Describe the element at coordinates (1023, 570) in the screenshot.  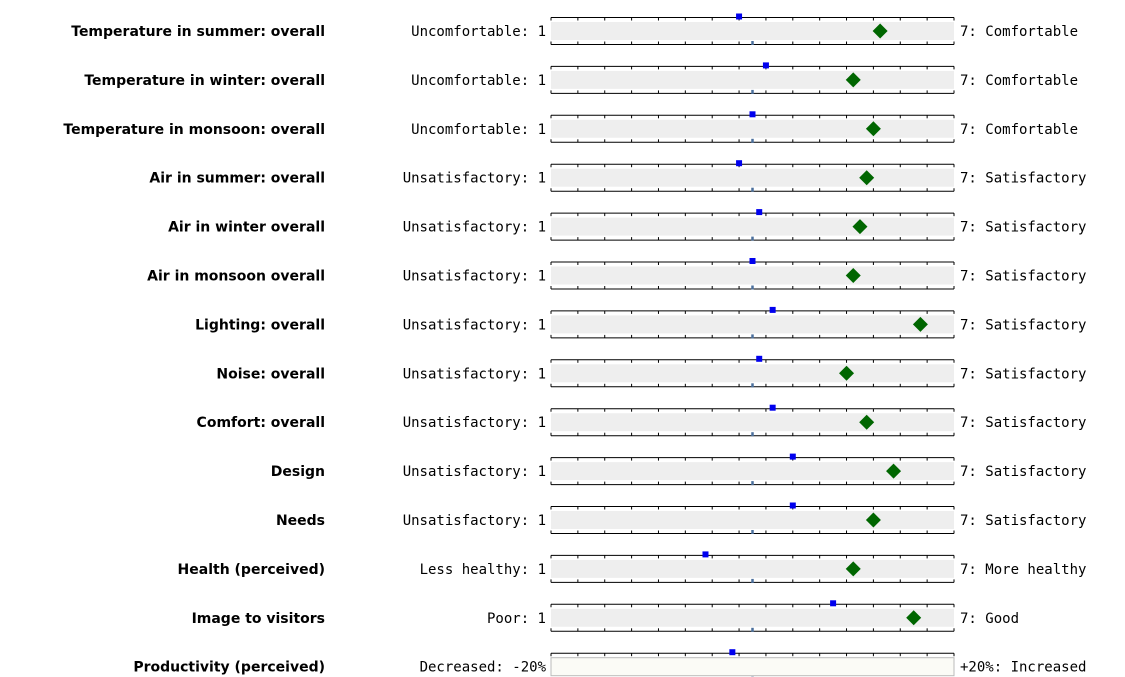
I see `scale-right-label: 7: More healthy` at that location.